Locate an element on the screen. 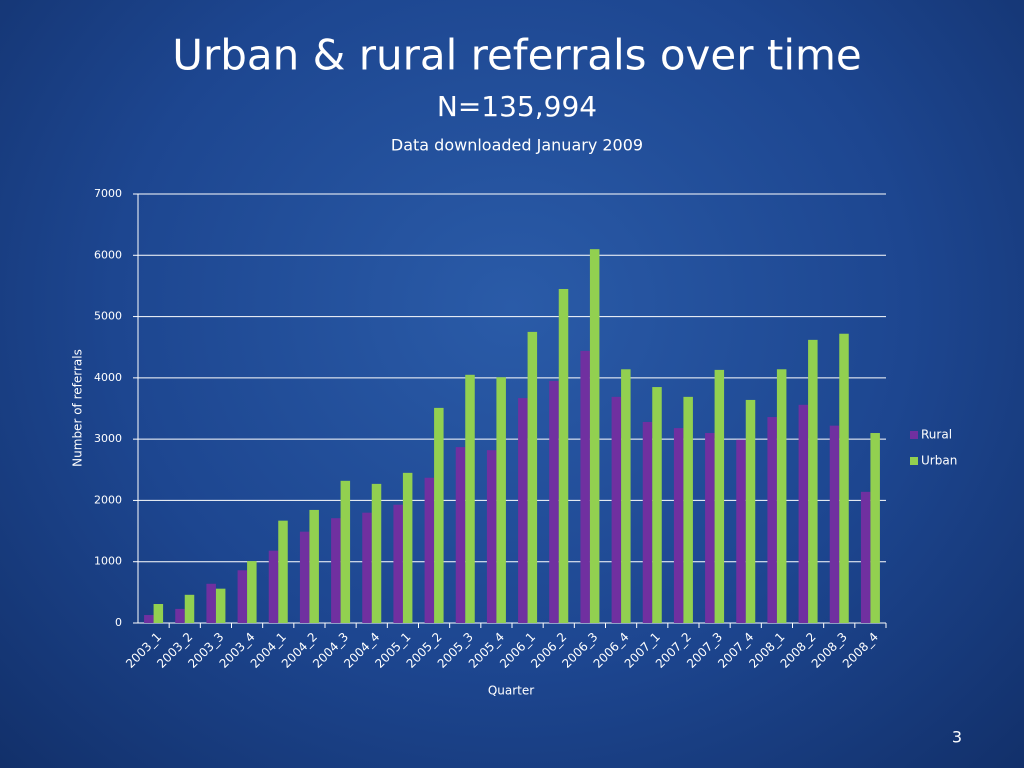 This screenshot has height=768, width=1024. y-tick-label: 2000 is located at coordinates (108, 499).